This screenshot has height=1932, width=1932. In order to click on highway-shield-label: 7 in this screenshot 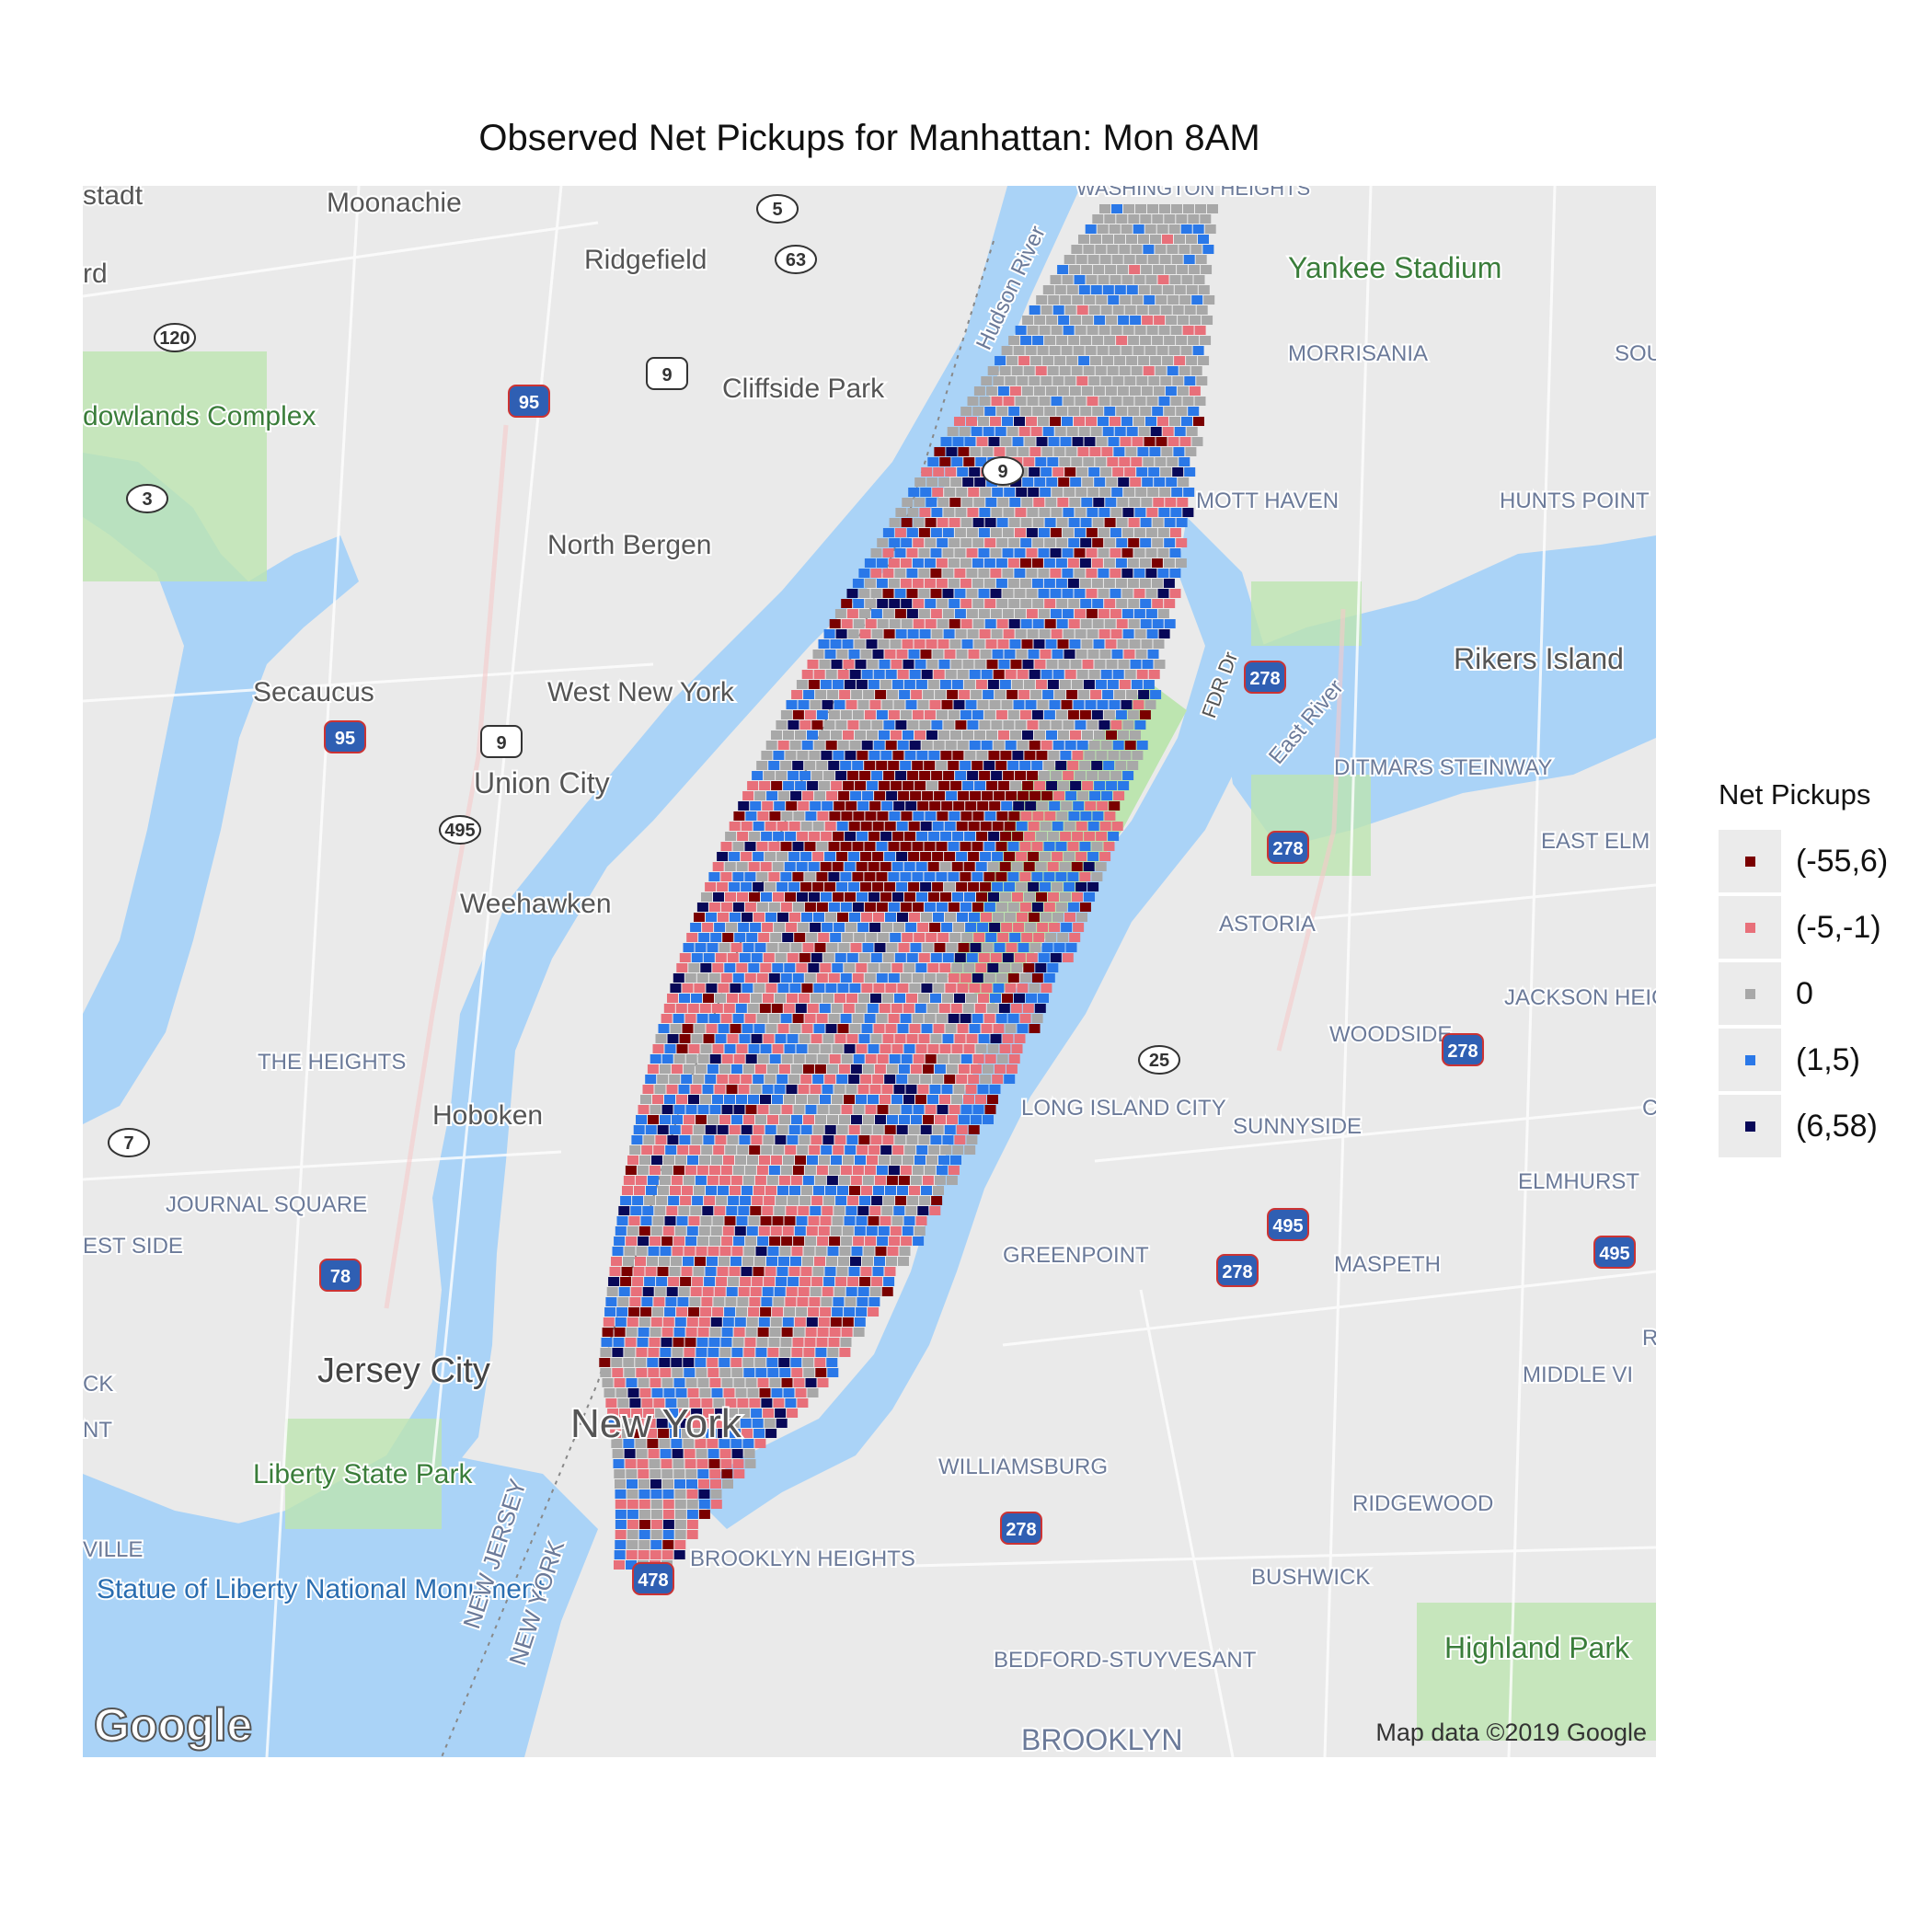, I will do `click(128, 1143)`.